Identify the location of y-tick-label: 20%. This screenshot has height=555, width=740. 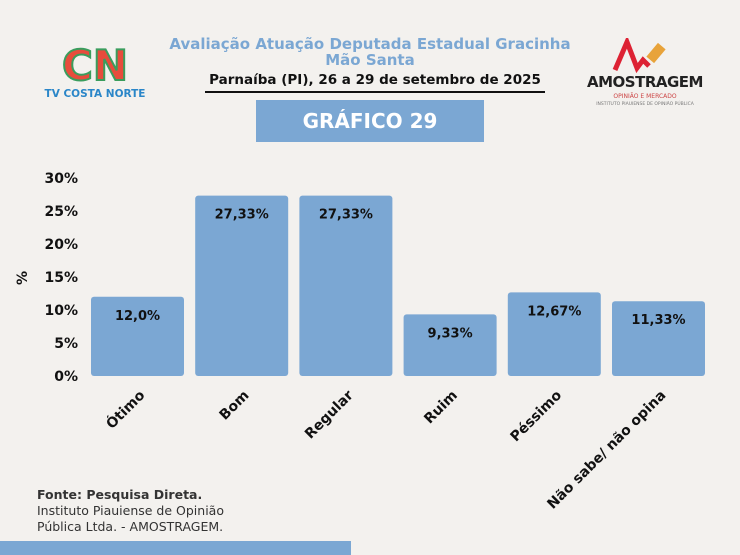
(61, 245).